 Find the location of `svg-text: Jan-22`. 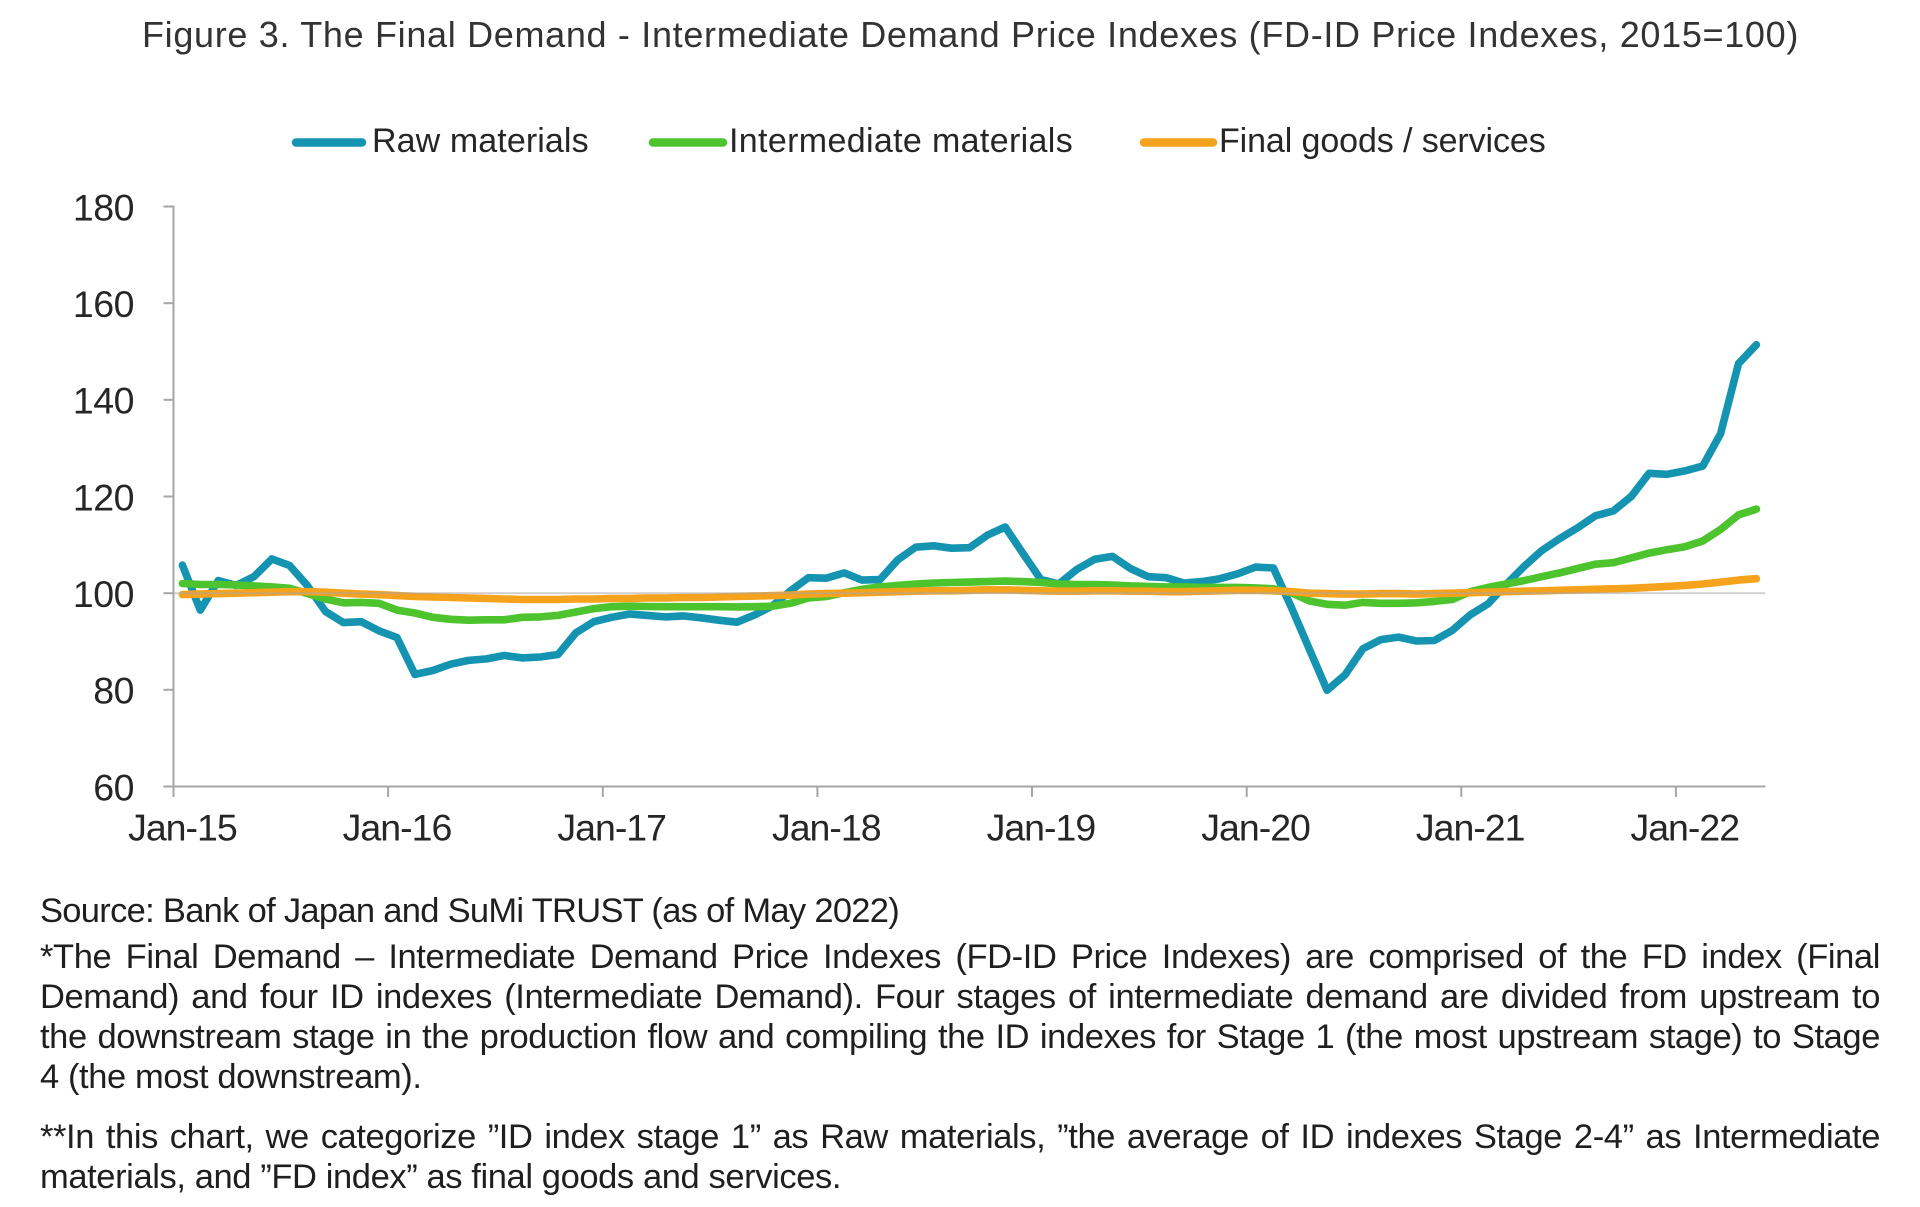

svg-text: Jan-22 is located at coordinates (1684, 828).